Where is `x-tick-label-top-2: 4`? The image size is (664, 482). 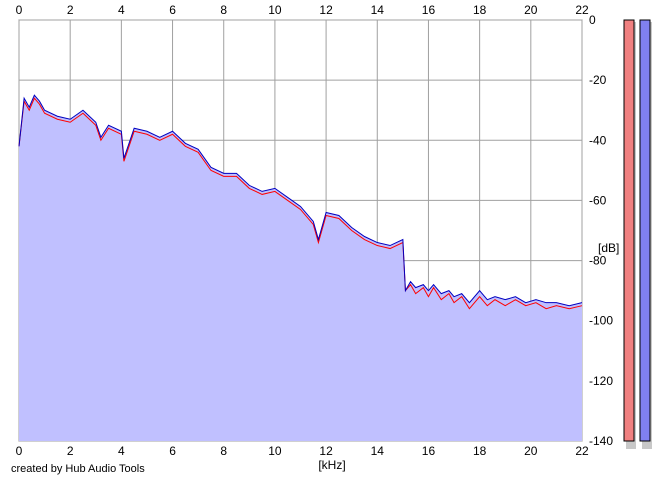
x-tick-label-top-2: 4 is located at coordinates (121, 10).